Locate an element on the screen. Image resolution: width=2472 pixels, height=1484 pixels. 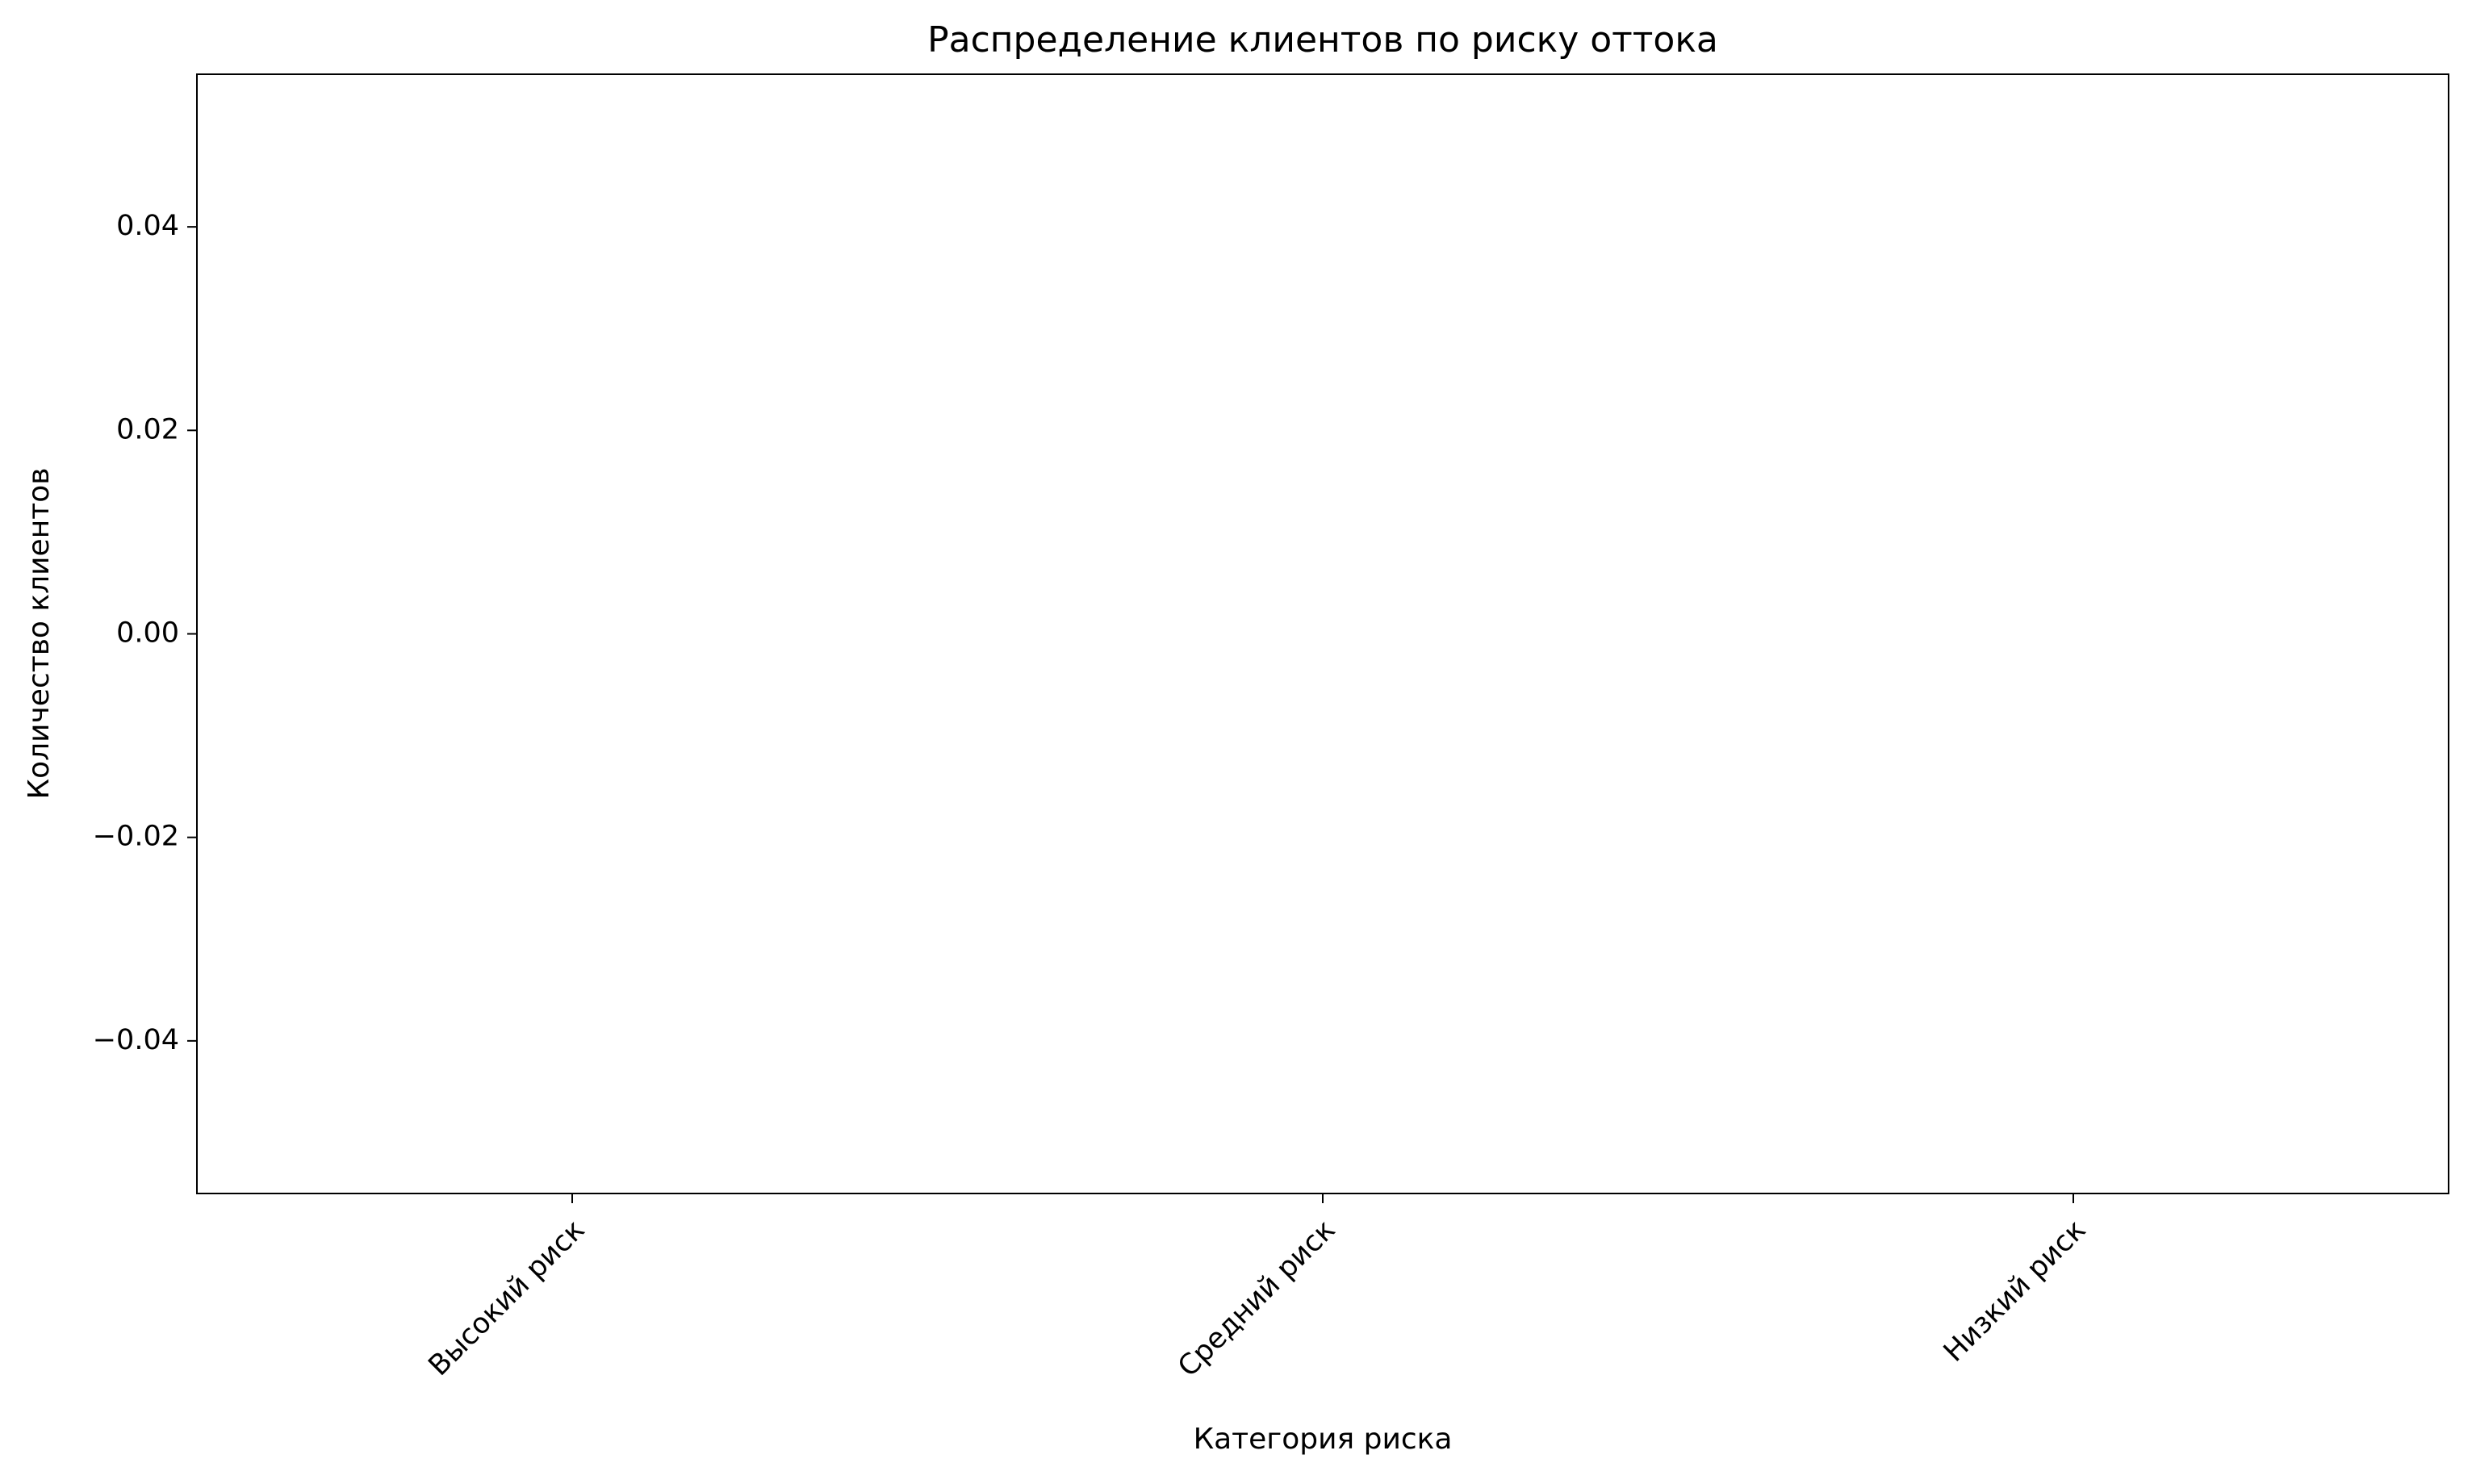
y-tick-label: −0.04 is located at coordinates (136, 1040).